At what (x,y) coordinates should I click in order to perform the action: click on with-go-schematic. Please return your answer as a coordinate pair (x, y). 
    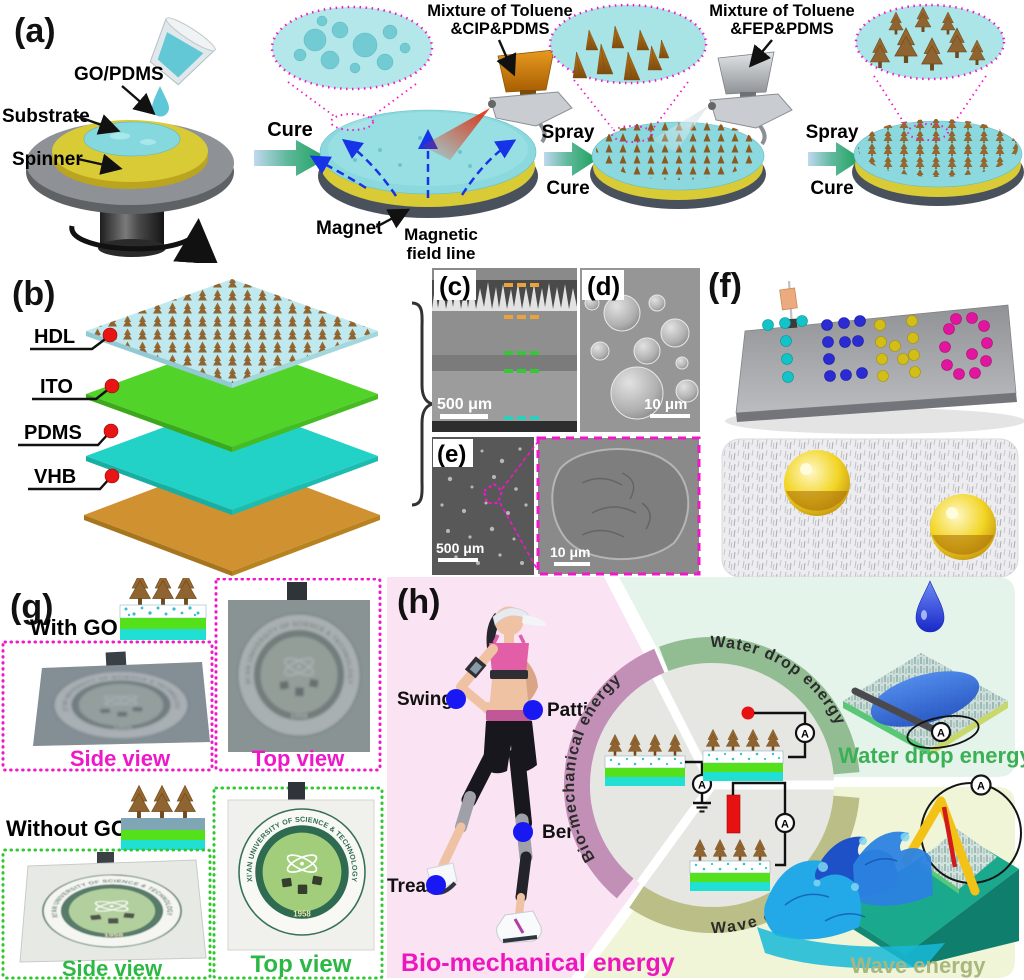
    Looking at the image, I should click on (163, 609).